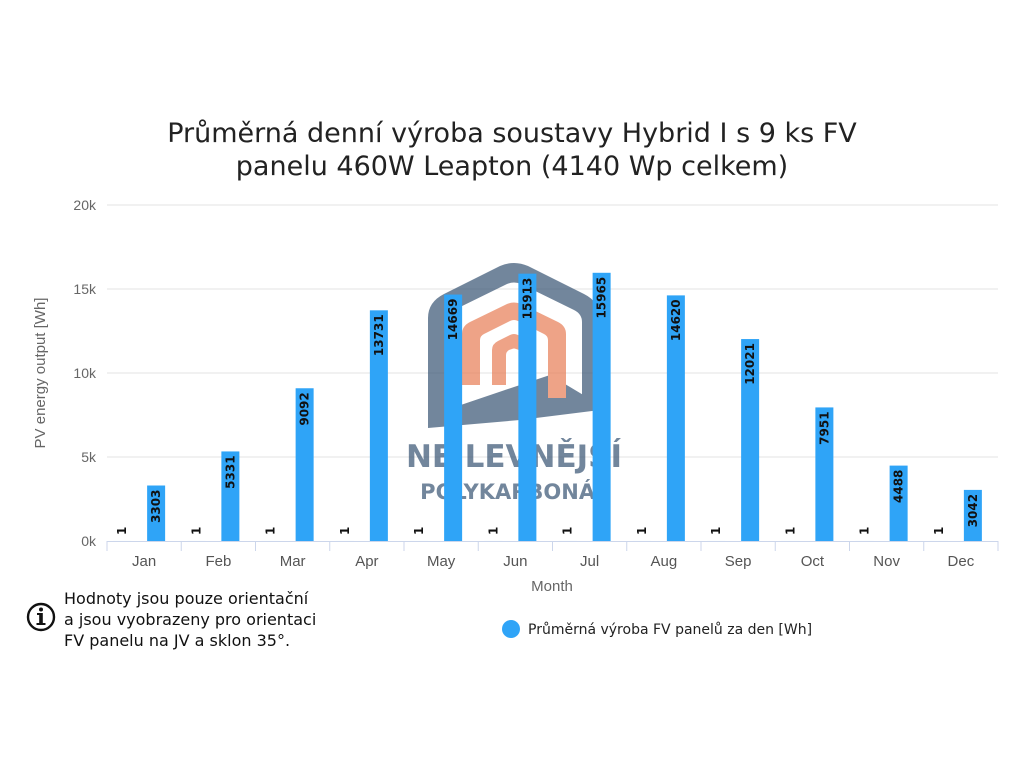 This screenshot has height=768, width=1024. Describe the element at coordinates (738, 561) in the screenshot. I see `x-tick-label-sep: Sep` at that location.